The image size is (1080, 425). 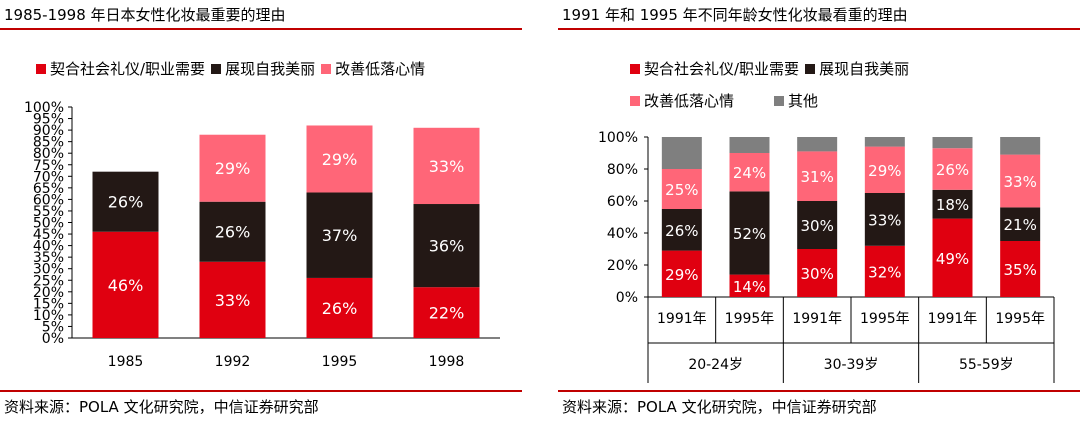 What do you see at coordinates (48, 304) in the screenshot?
I see `left-y-tick-label: 15%` at bounding box center [48, 304].